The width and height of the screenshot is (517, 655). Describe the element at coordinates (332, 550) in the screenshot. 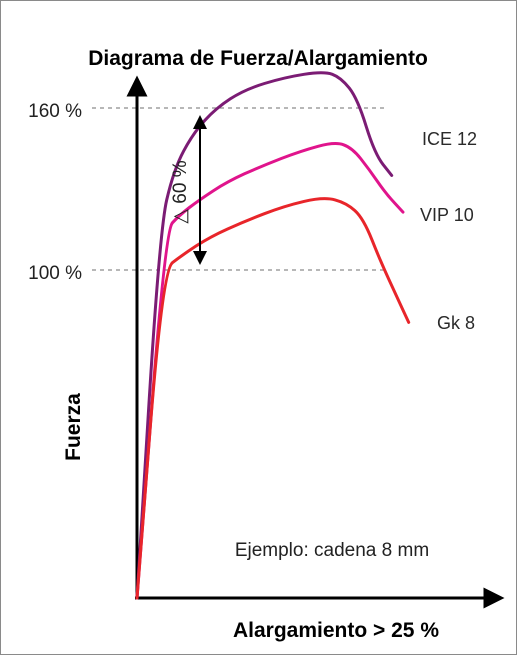

I see `example-note: Ejemplo: cadena 8 mm` at that location.